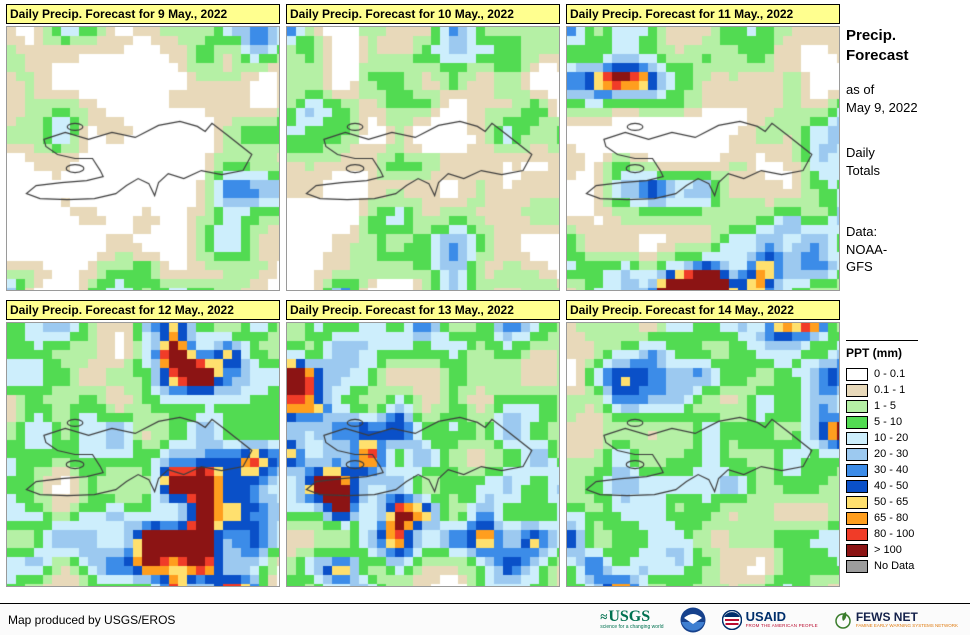 This screenshot has height=635, width=970. I want to click on map-title-line1: Precip., so click(871, 35).